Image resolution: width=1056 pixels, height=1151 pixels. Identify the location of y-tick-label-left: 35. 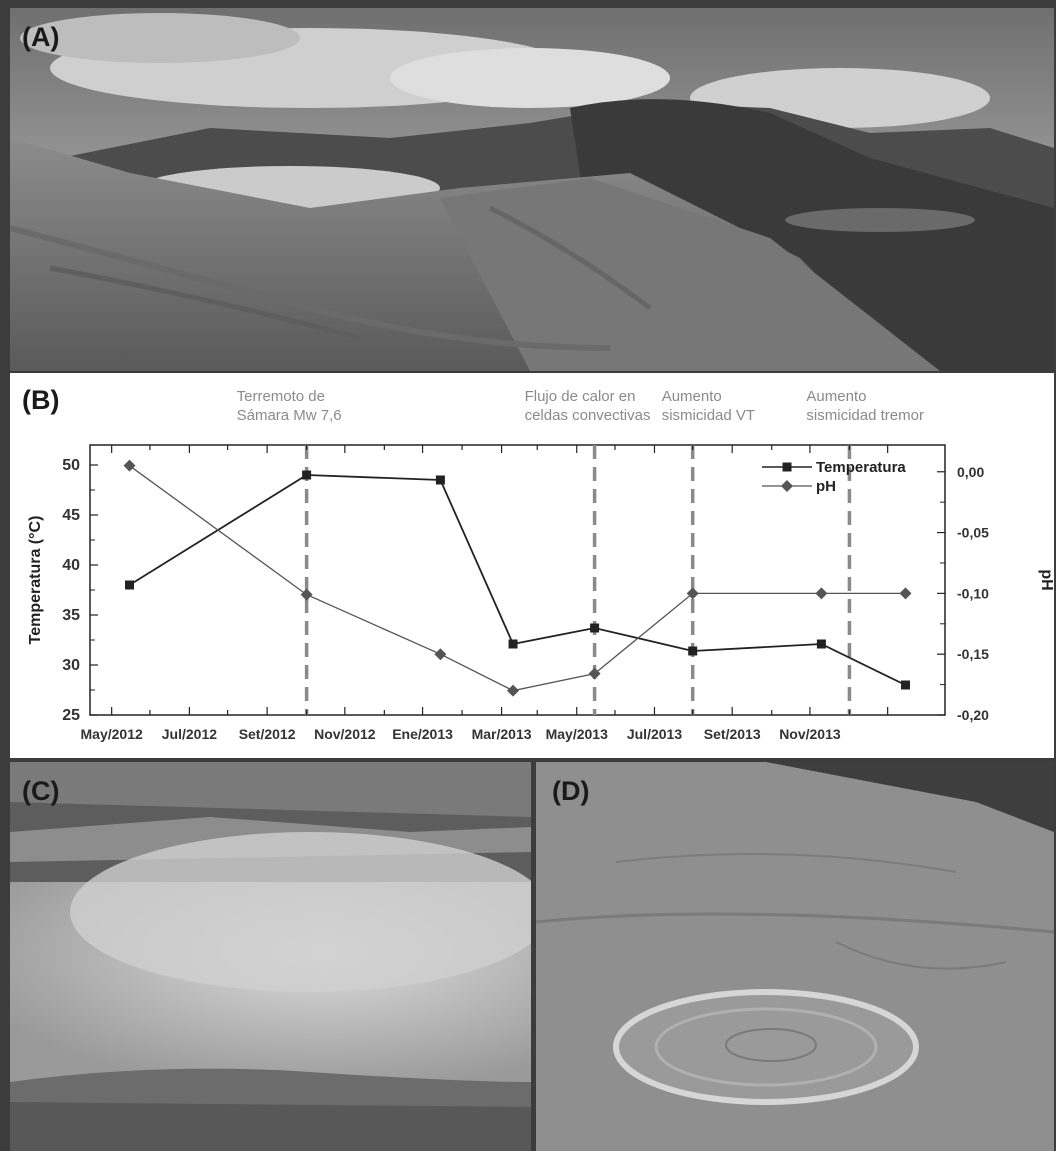
(71, 615).